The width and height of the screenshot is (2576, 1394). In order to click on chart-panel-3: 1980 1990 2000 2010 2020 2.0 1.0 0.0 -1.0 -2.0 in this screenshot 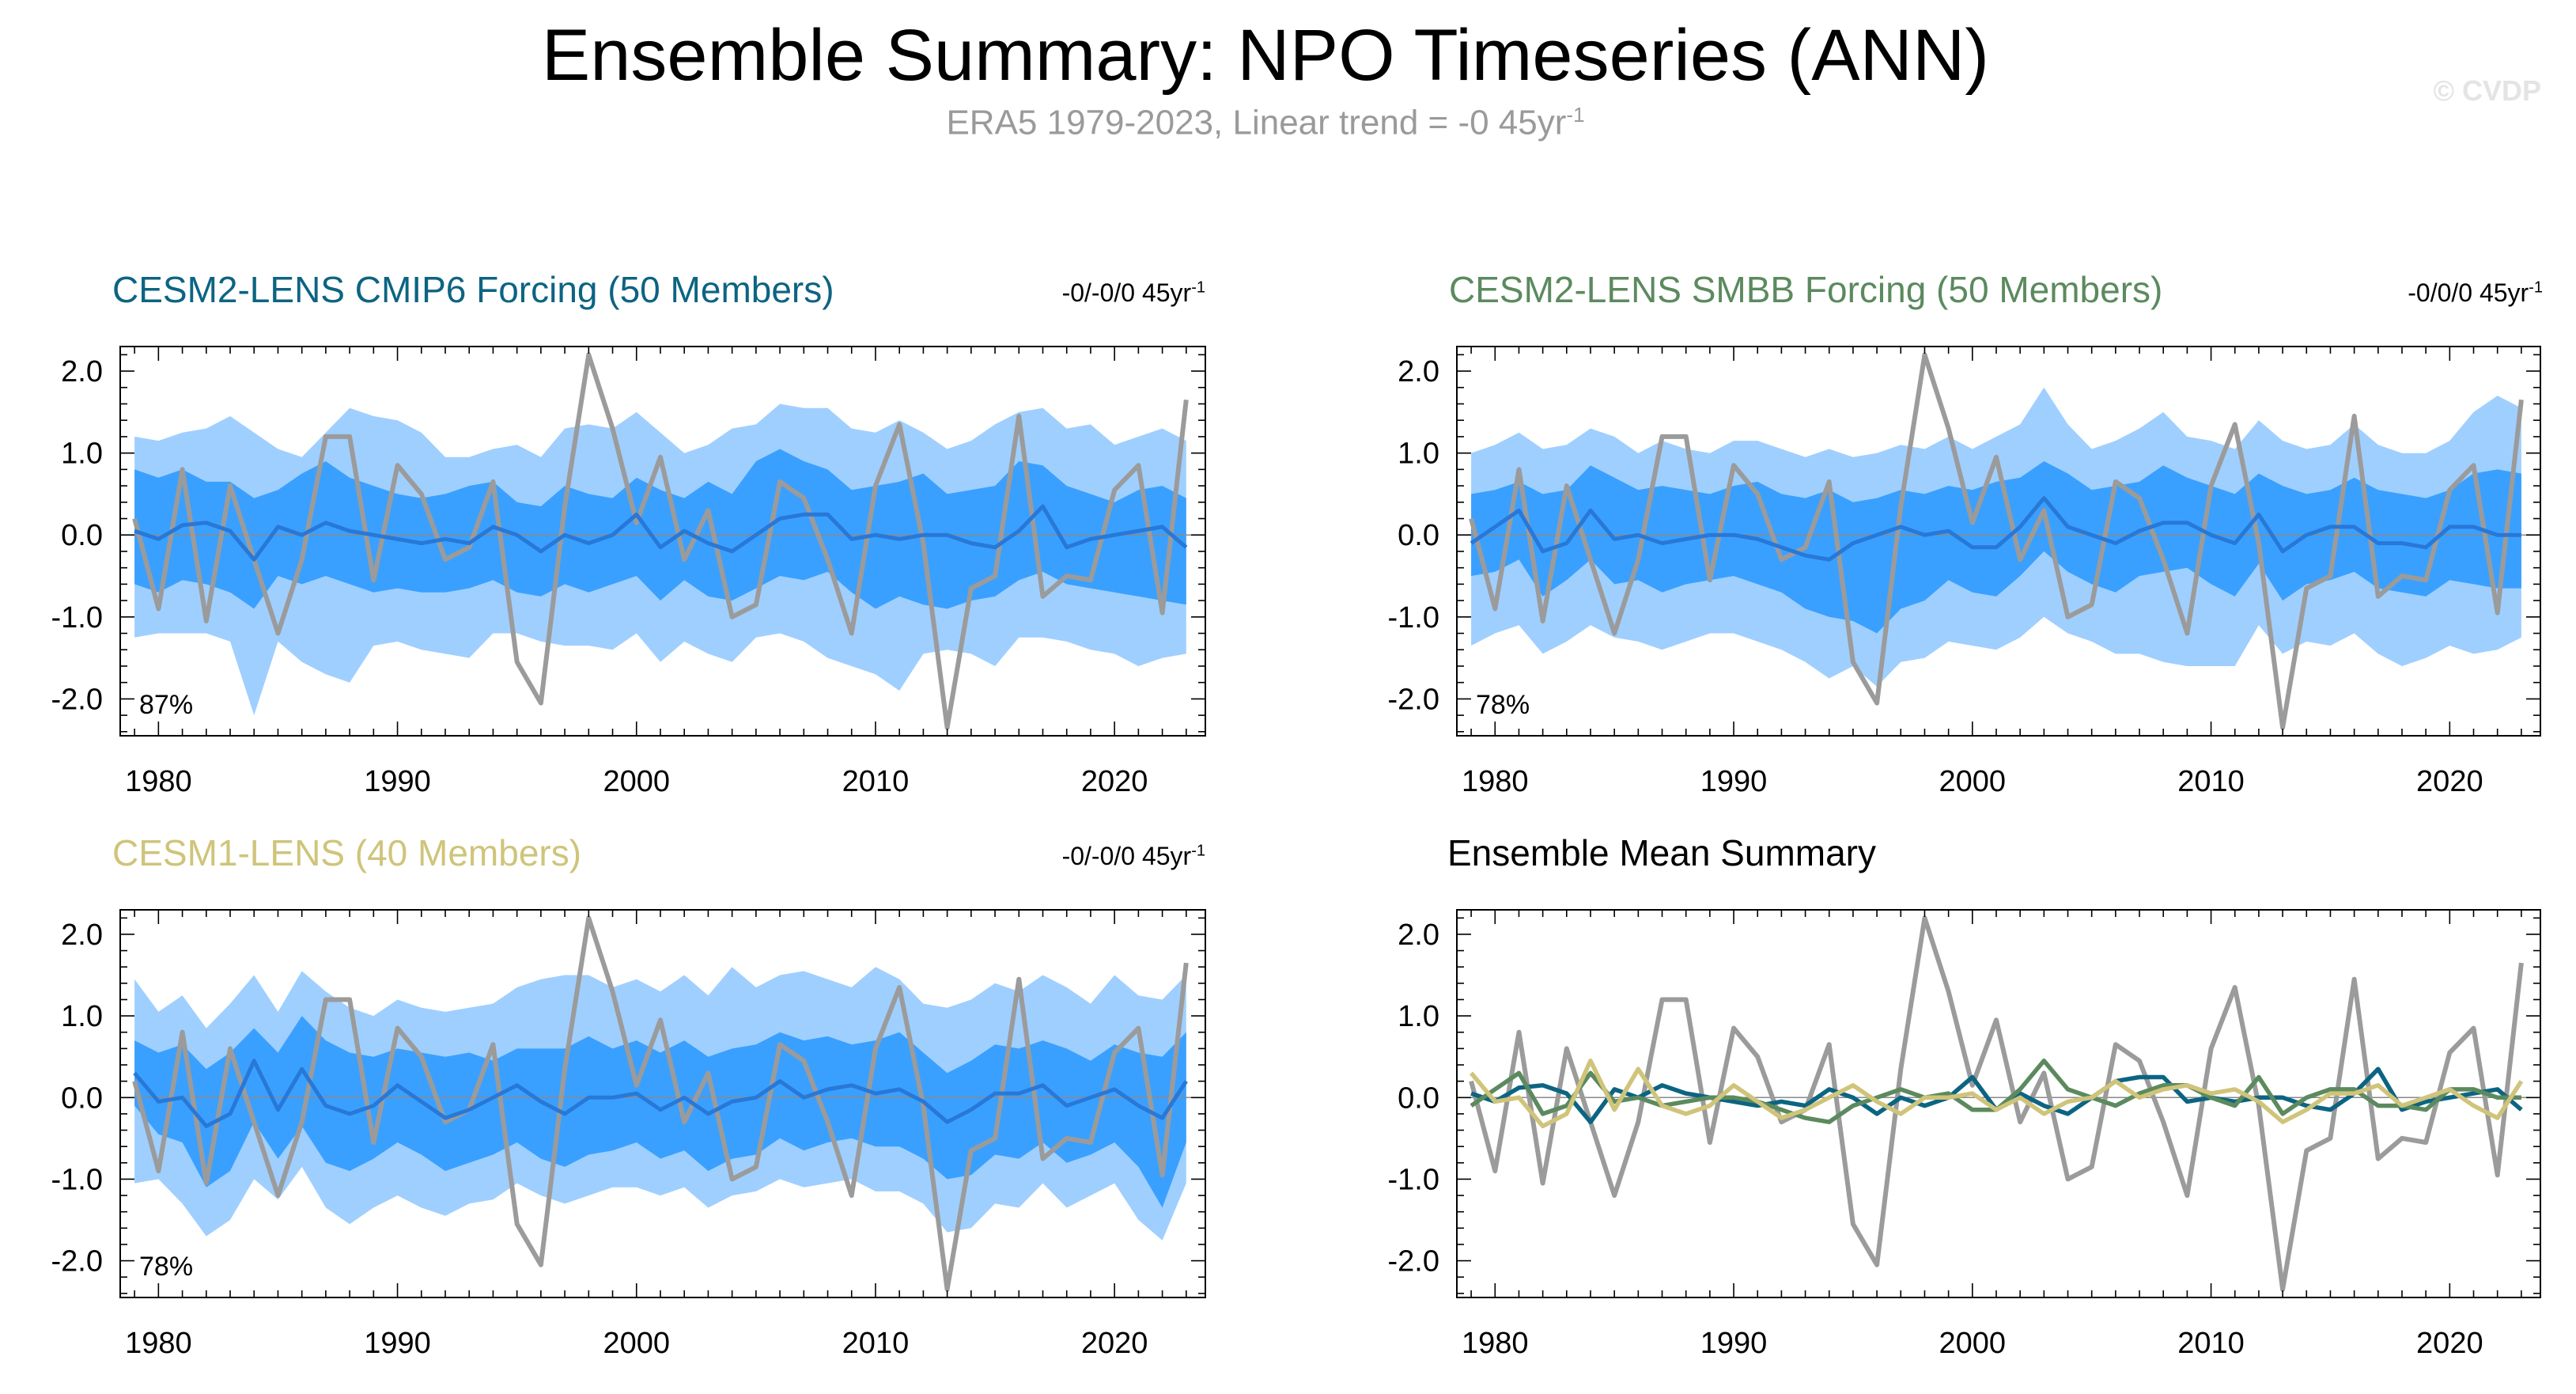, I will do `click(1965, 1134)`.